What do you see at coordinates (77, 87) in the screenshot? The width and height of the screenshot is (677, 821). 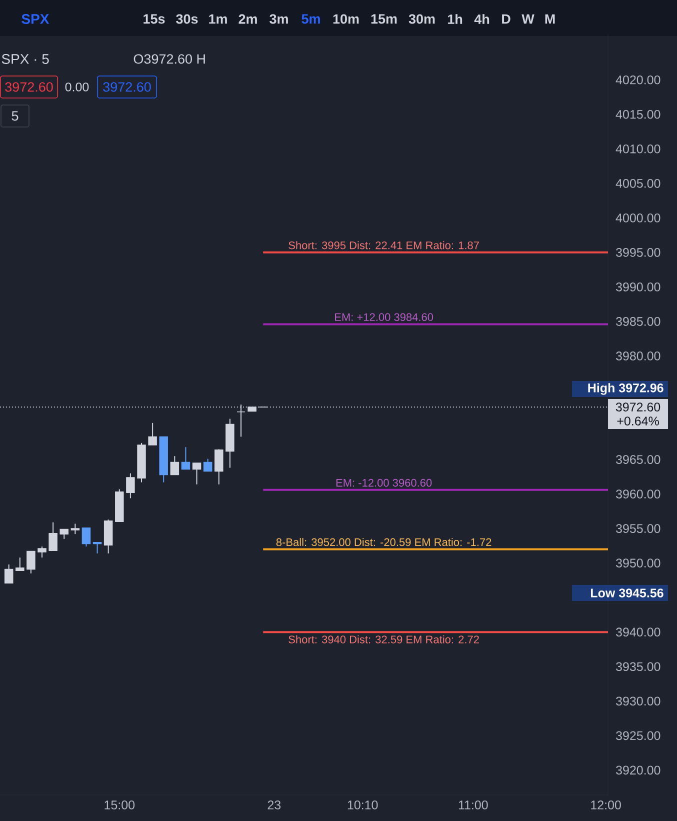 I see `annotation: 0.00` at bounding box center [77, 87].